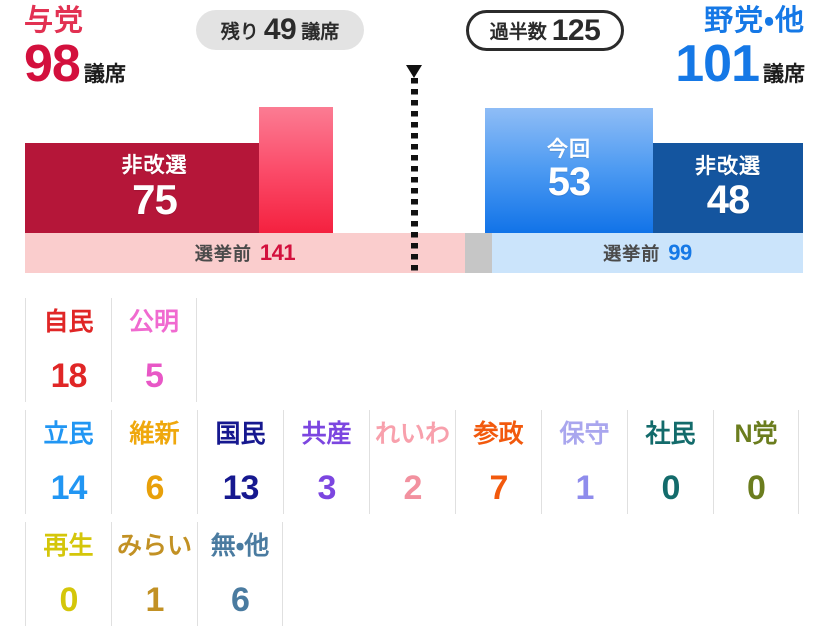 Image resolution: width=829 pixels, height=634 pixels. I want to click on opposition-total-value: 101, so click(717, 64).